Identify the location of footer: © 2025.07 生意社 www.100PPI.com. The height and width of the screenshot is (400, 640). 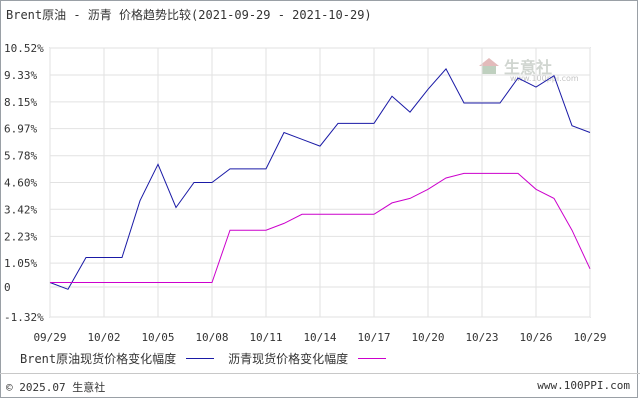
(318, 387).